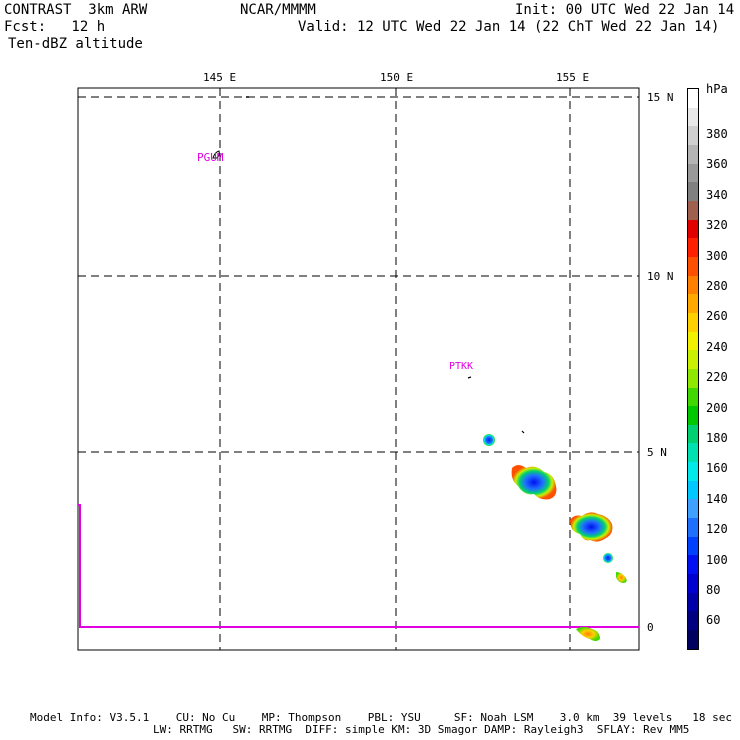 This screenshot has height=740, width=740. I want to click on colorbar-tick-label: 140, so click(717, 498).